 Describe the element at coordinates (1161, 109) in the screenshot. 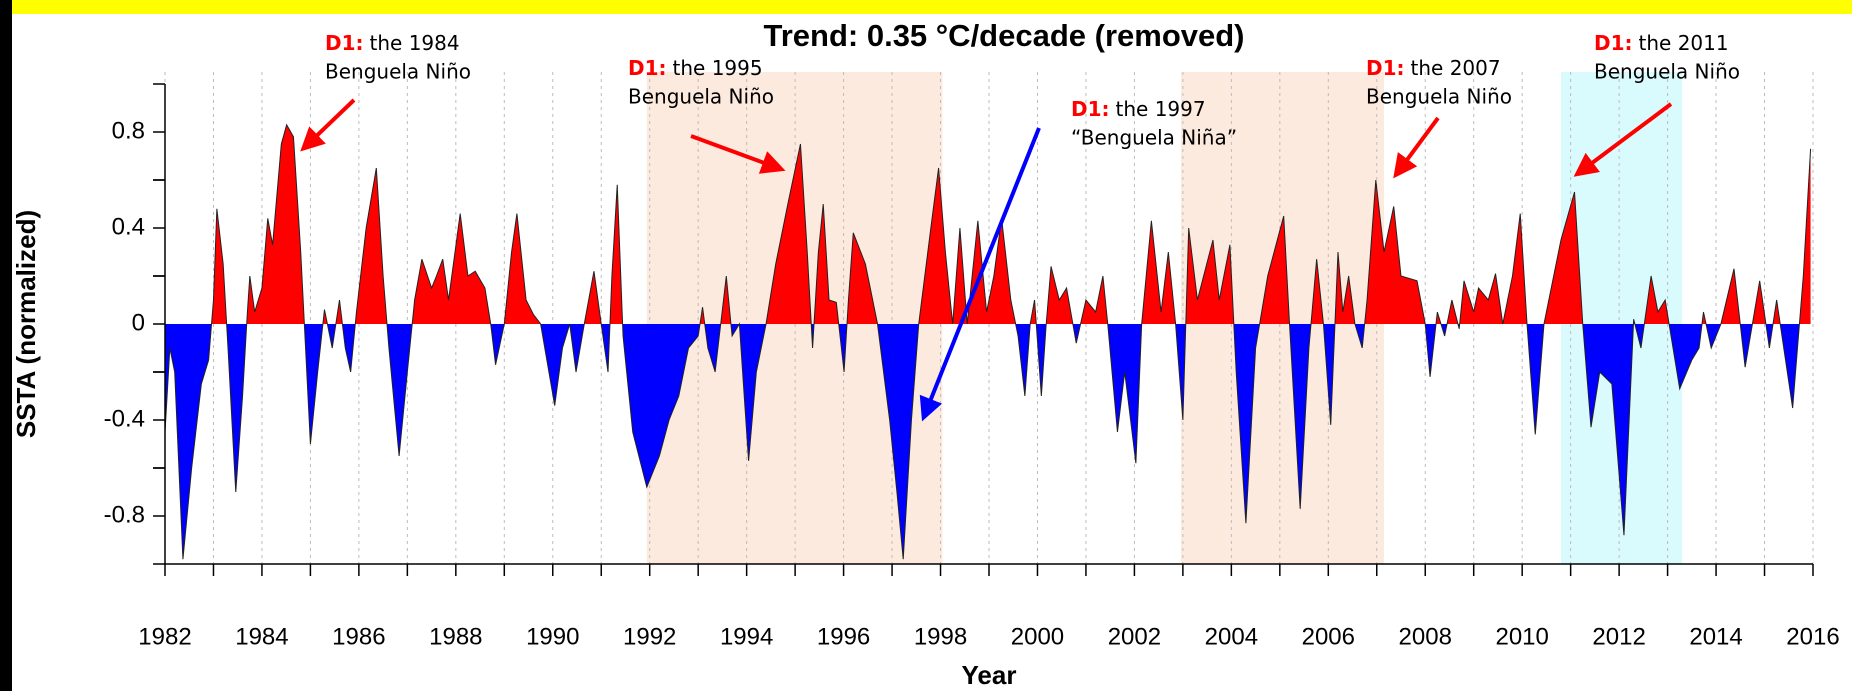

I see `annotation-text: the 1997` at that location.